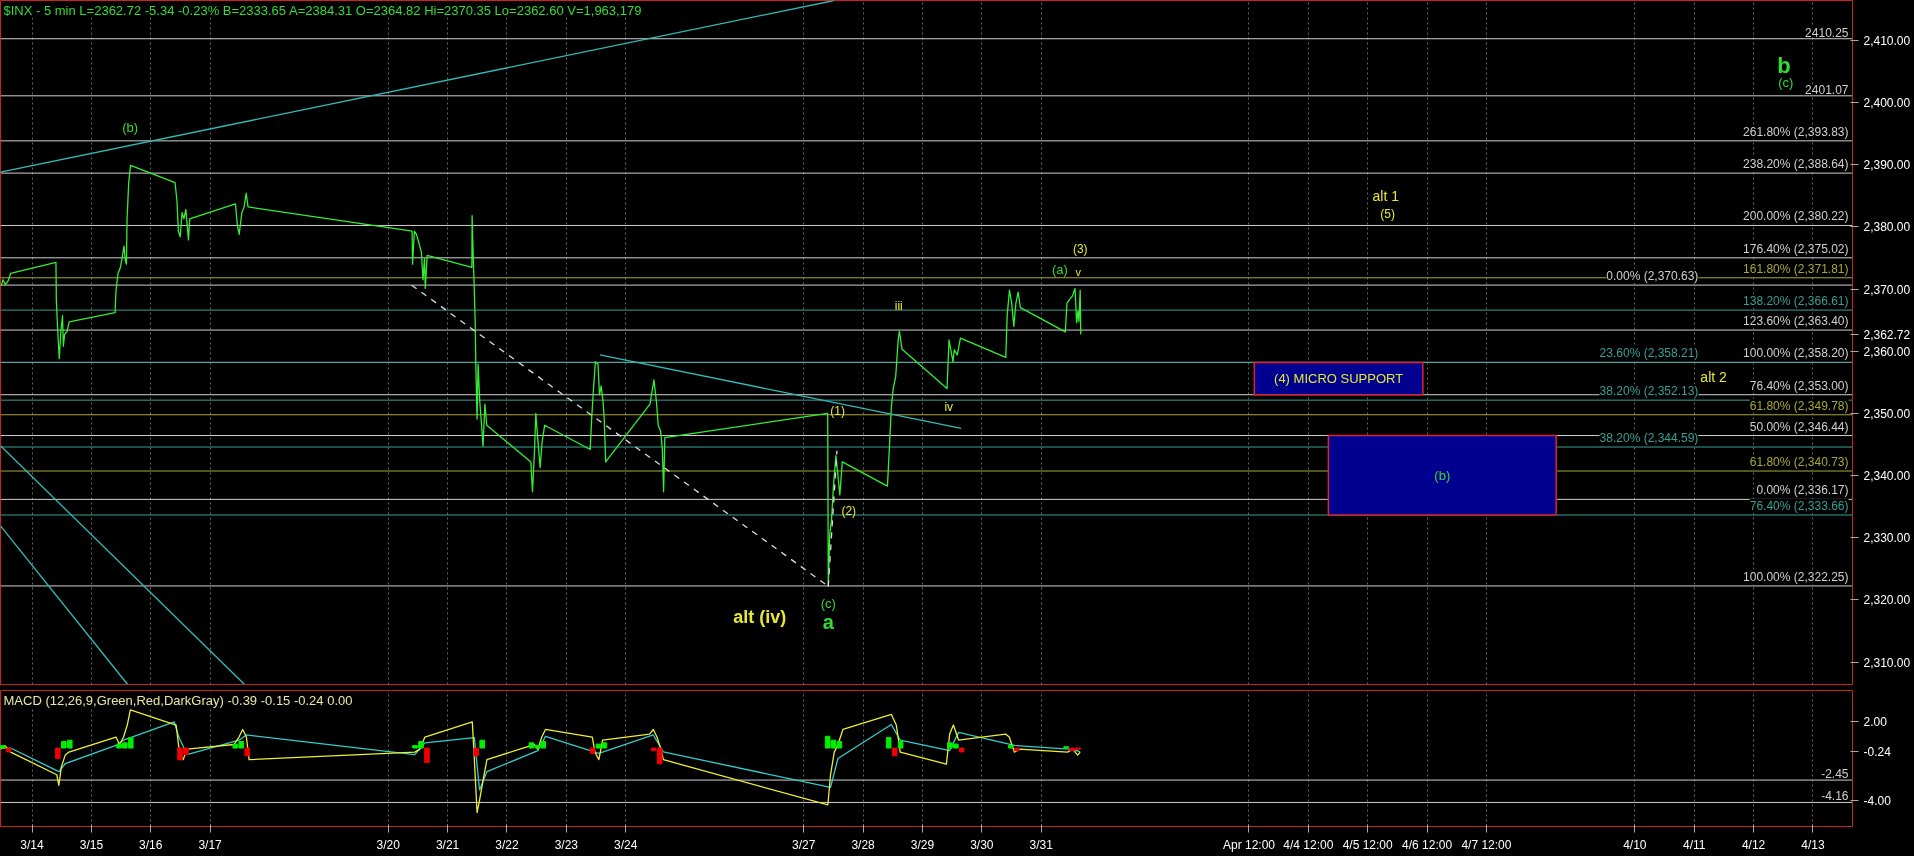 This screenshot has height=856, width=1914. I want to click on y-tick-label: 2,350.00, so click(1887, 413).